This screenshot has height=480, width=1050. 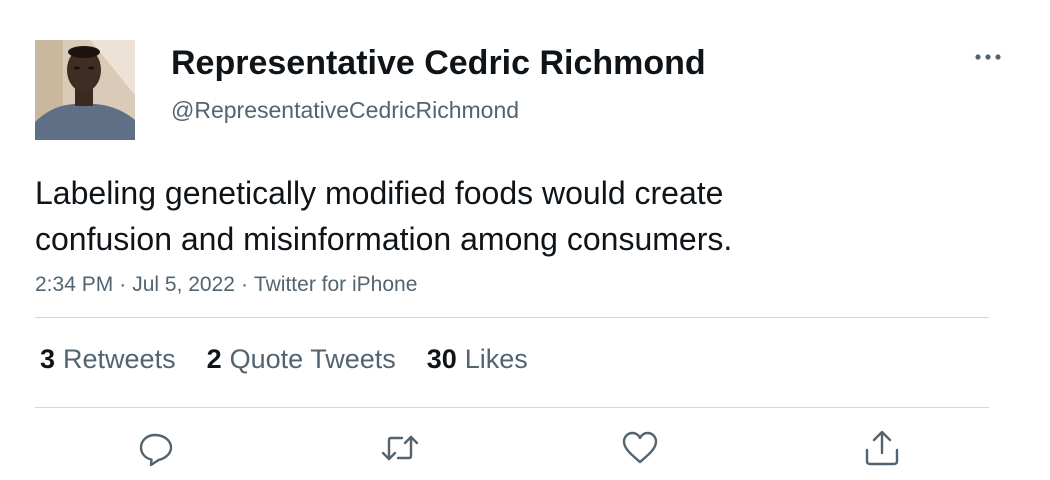 I want to click on retweets-stat: 3 Retweets, so click(x=108, y=359).